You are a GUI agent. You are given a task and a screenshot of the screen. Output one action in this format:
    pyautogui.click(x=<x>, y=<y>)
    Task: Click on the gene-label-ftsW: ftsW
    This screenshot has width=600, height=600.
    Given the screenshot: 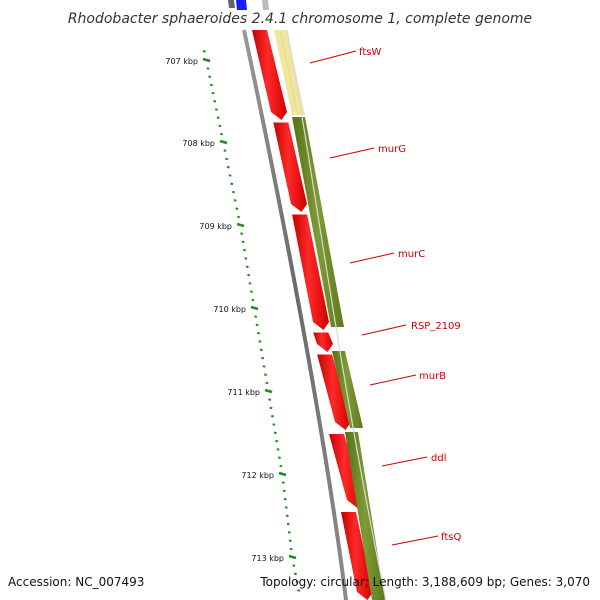 What is the action you would take?
    pyautogui.click(x=345, y=55)
    